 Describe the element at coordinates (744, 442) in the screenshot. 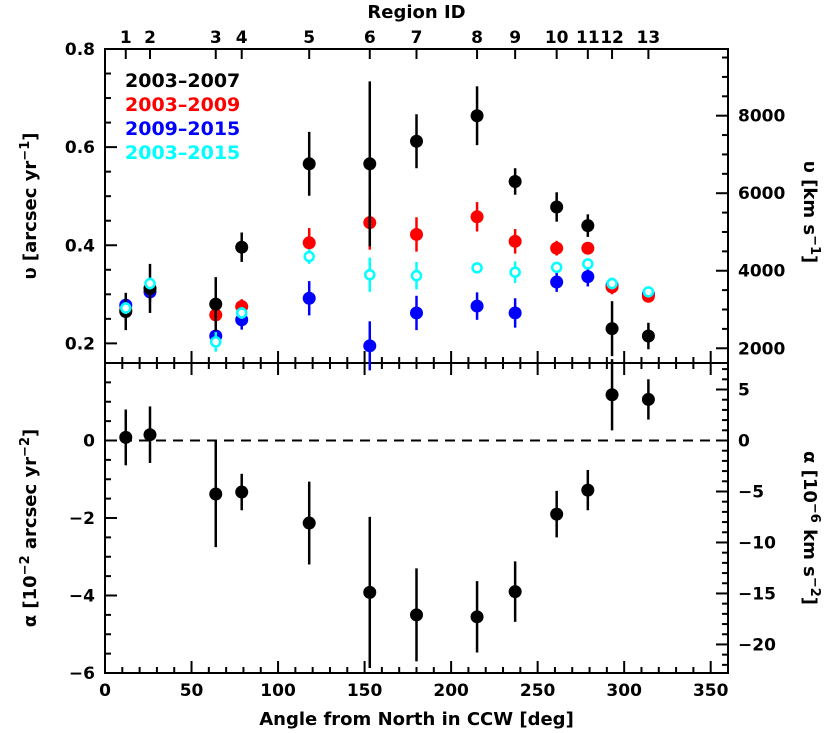

I see `right-y-tick-label: 0` at that location.